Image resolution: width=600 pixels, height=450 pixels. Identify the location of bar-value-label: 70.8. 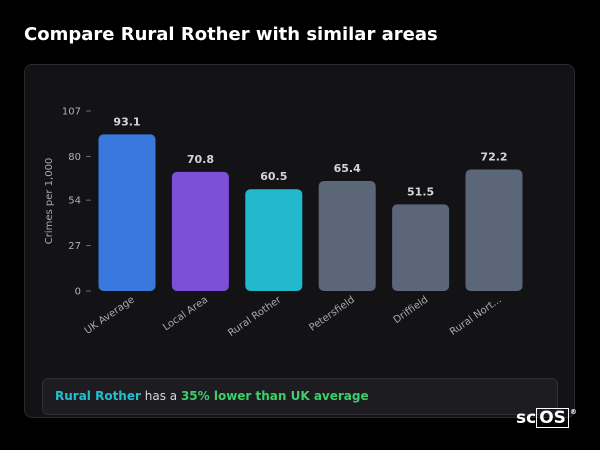
(200, 159).